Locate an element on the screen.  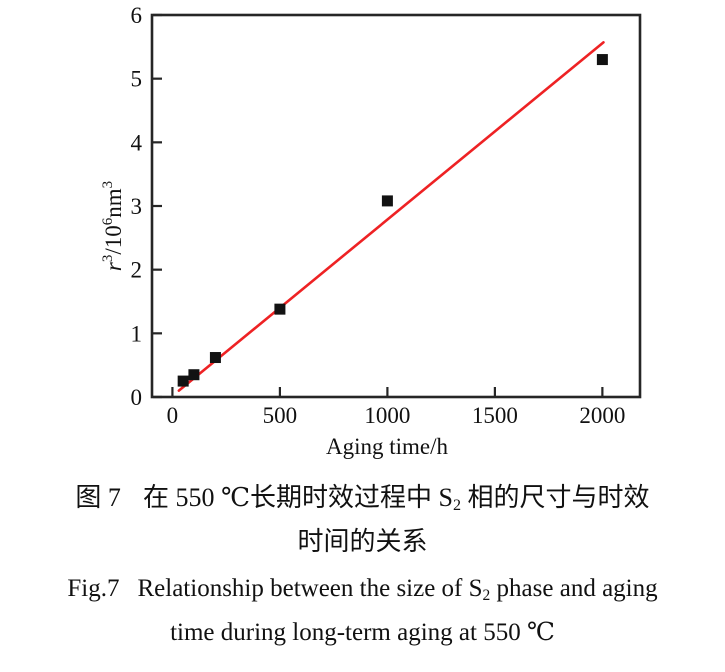
x-tick-label: 1000 is located at coordinates (387, 415).